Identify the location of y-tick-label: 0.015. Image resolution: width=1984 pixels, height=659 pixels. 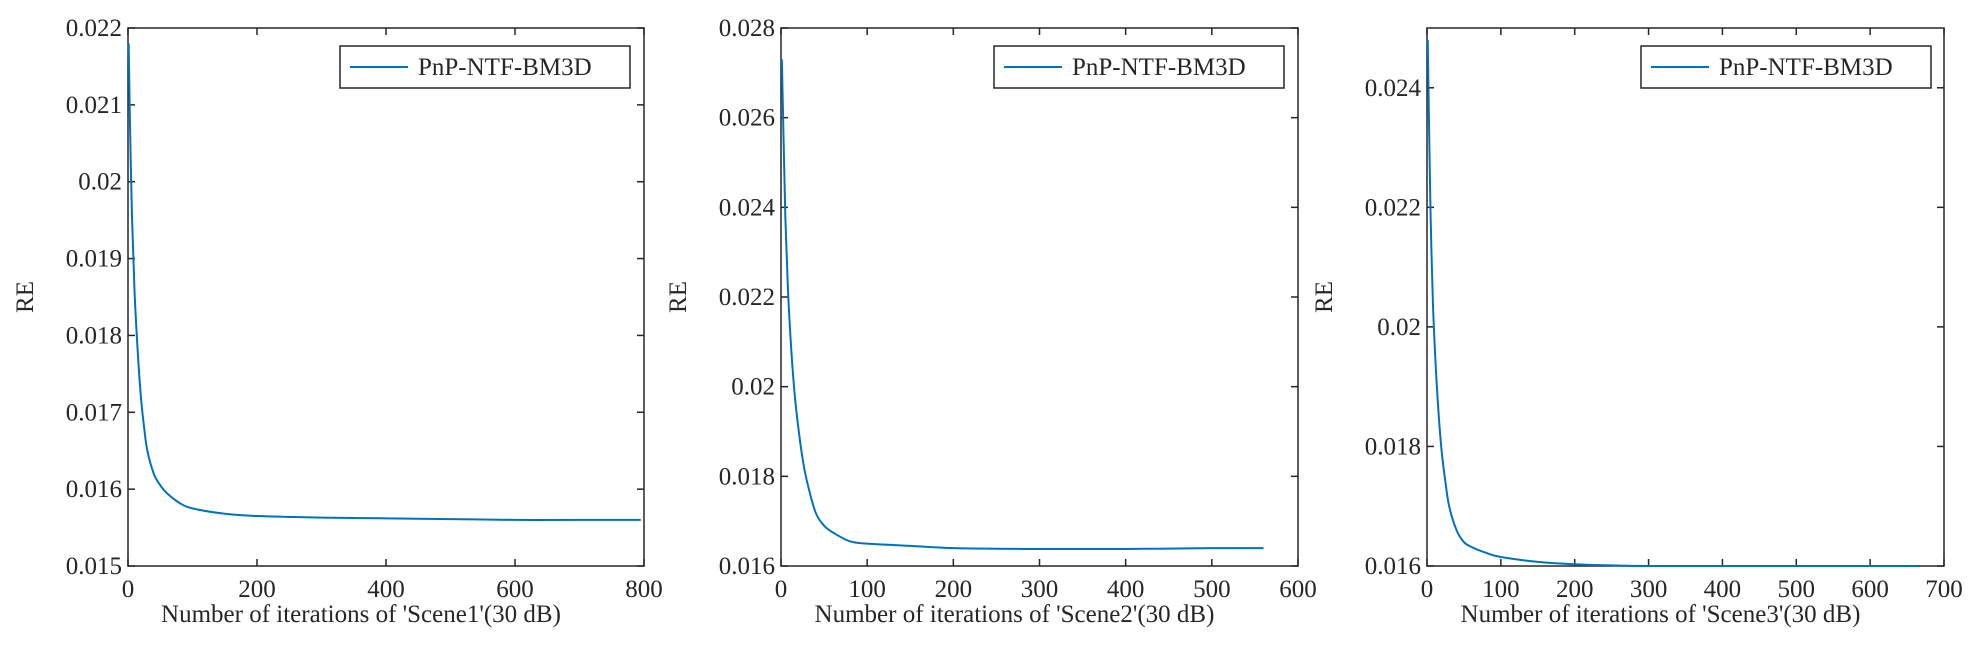
(94, 566).